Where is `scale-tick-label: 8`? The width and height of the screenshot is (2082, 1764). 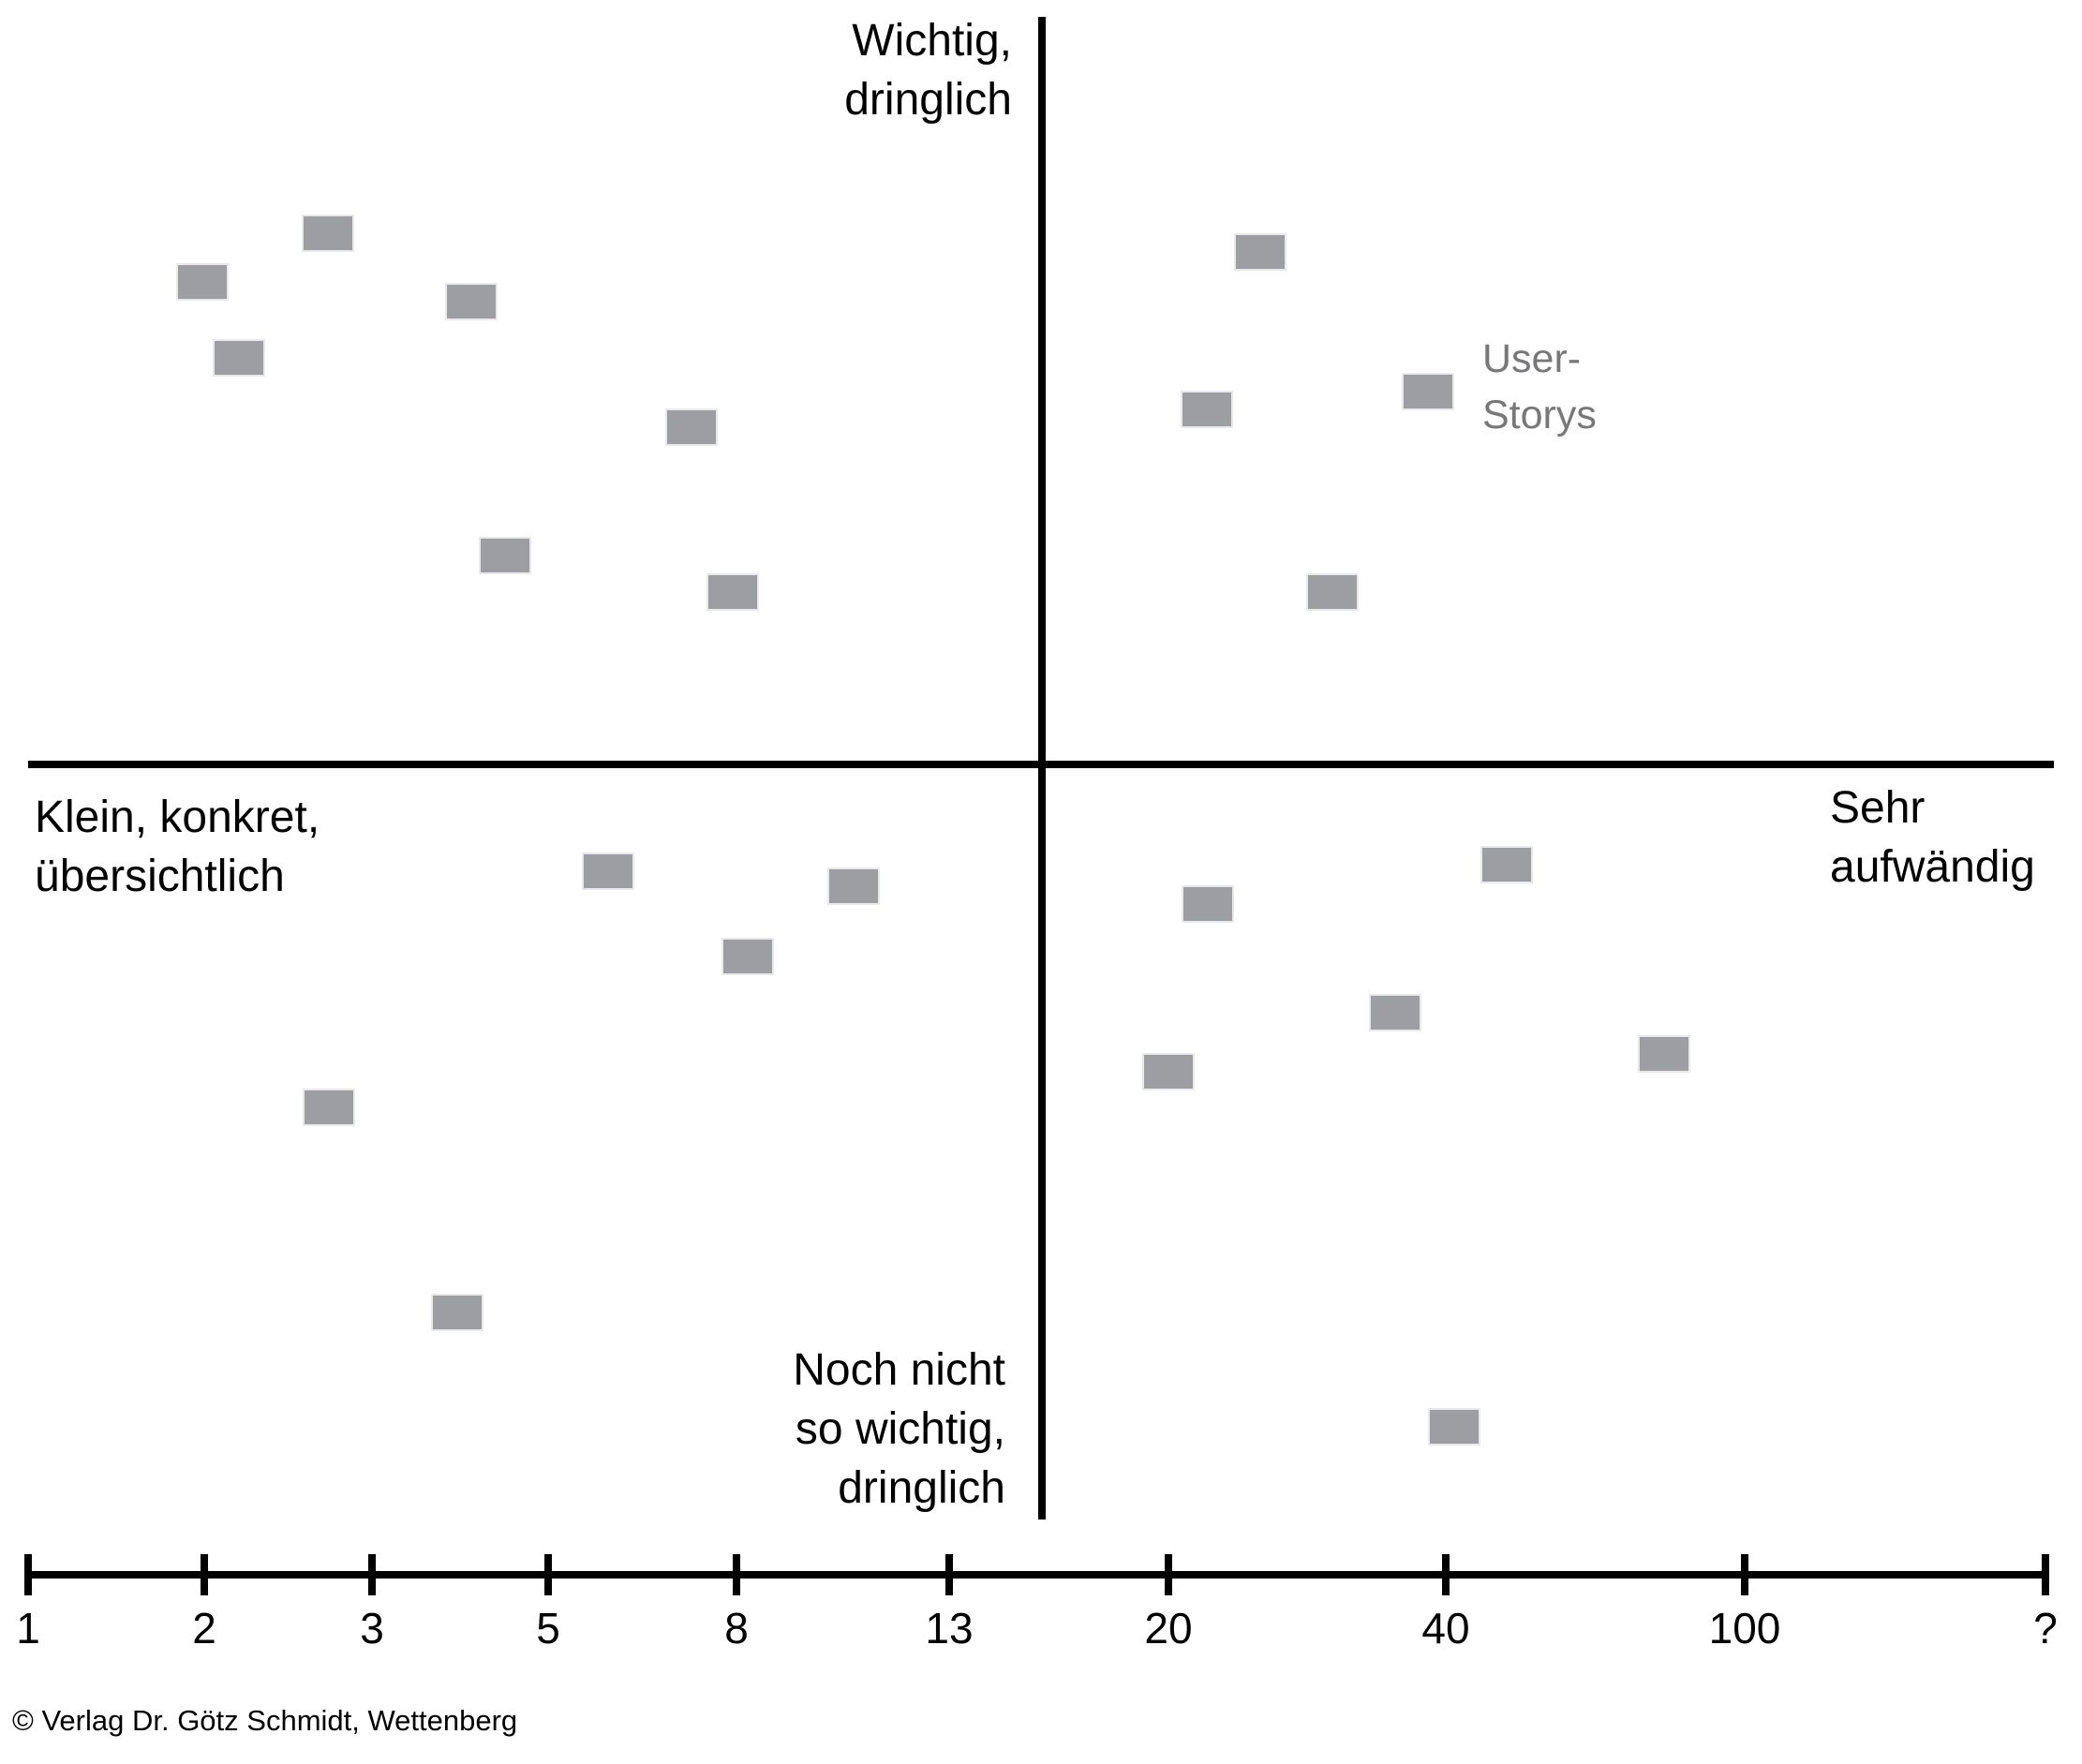 scale-tick-label: 8 is located at coordinates (736, 1628).